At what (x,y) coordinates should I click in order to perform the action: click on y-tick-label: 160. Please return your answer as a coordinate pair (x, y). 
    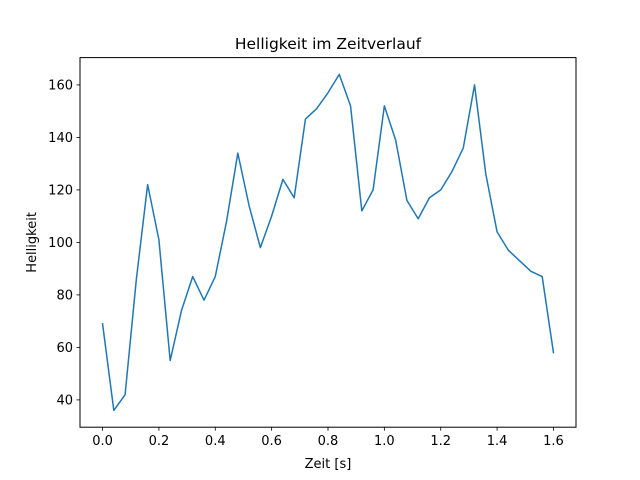
    Looking at the image, I should click on (60, 85).